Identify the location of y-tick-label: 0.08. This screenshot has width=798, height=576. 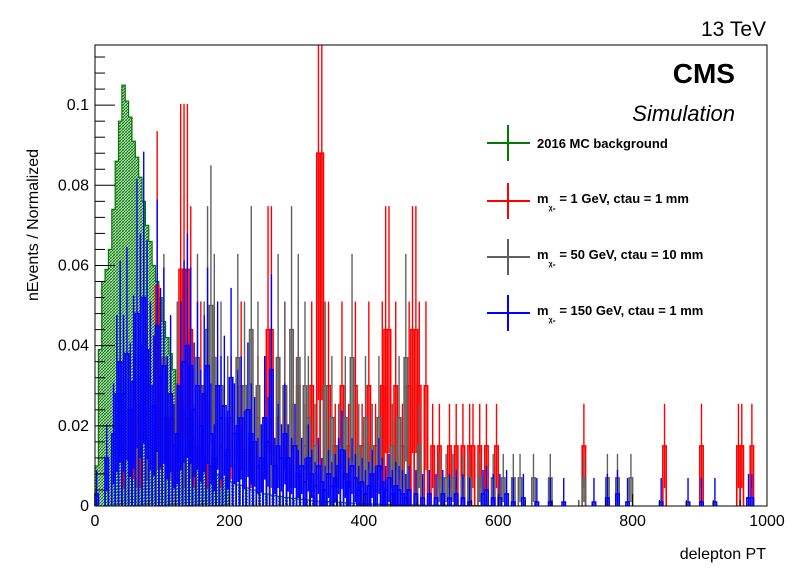
(73, 185).